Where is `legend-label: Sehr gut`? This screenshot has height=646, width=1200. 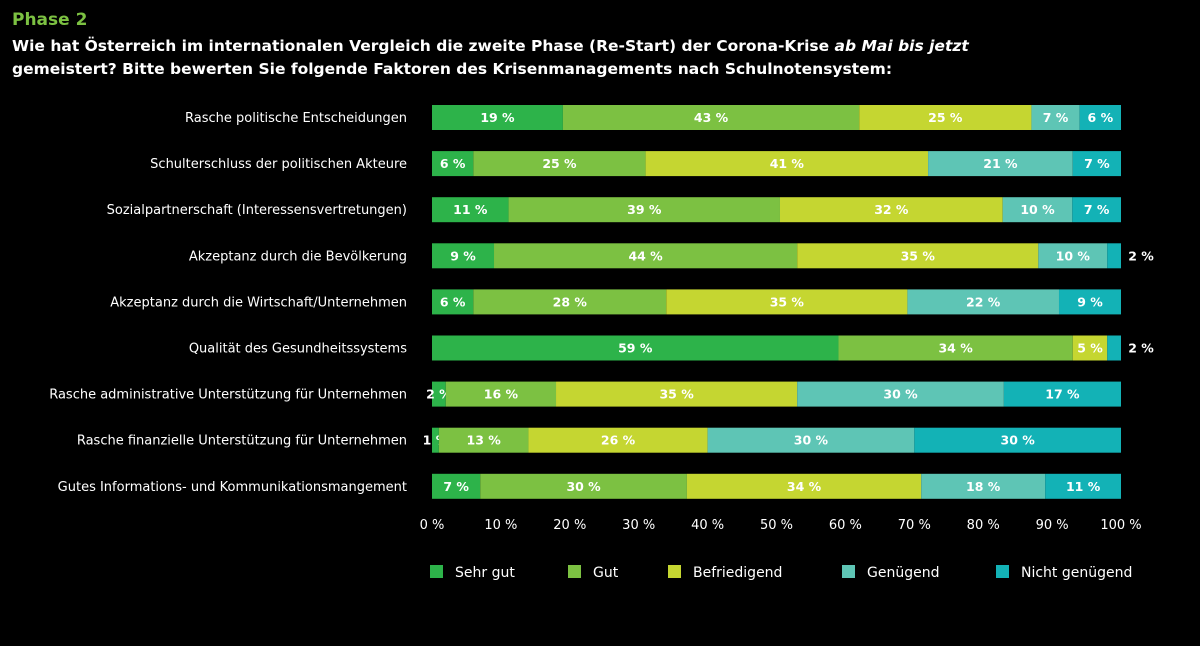 legend-label: Sehr gut is located at coordinates (485, 573).